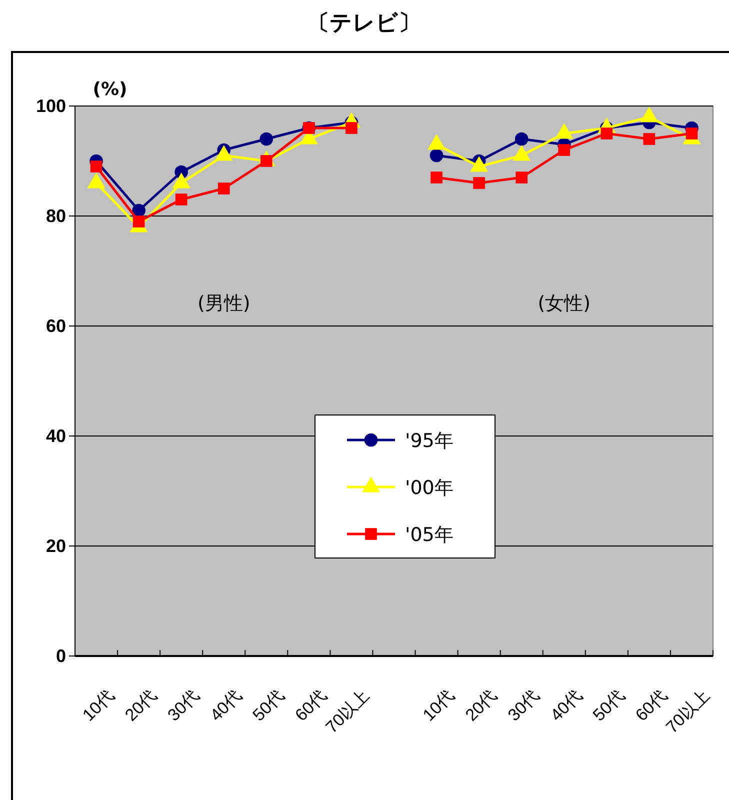  Describe the element at coordinates (56, 436) in the screenshot. I see `y-tick-label: 40` at that location.